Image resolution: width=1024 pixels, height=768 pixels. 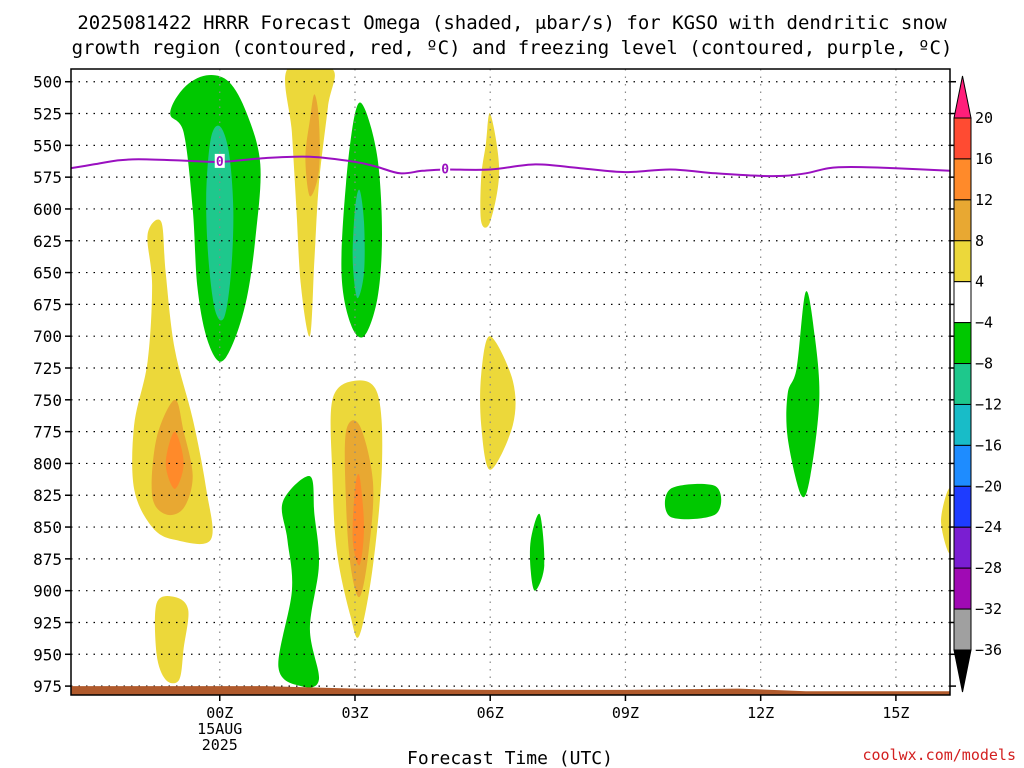 I want to click on colorbar-tick-label: 12, so click(x=984, y=200).